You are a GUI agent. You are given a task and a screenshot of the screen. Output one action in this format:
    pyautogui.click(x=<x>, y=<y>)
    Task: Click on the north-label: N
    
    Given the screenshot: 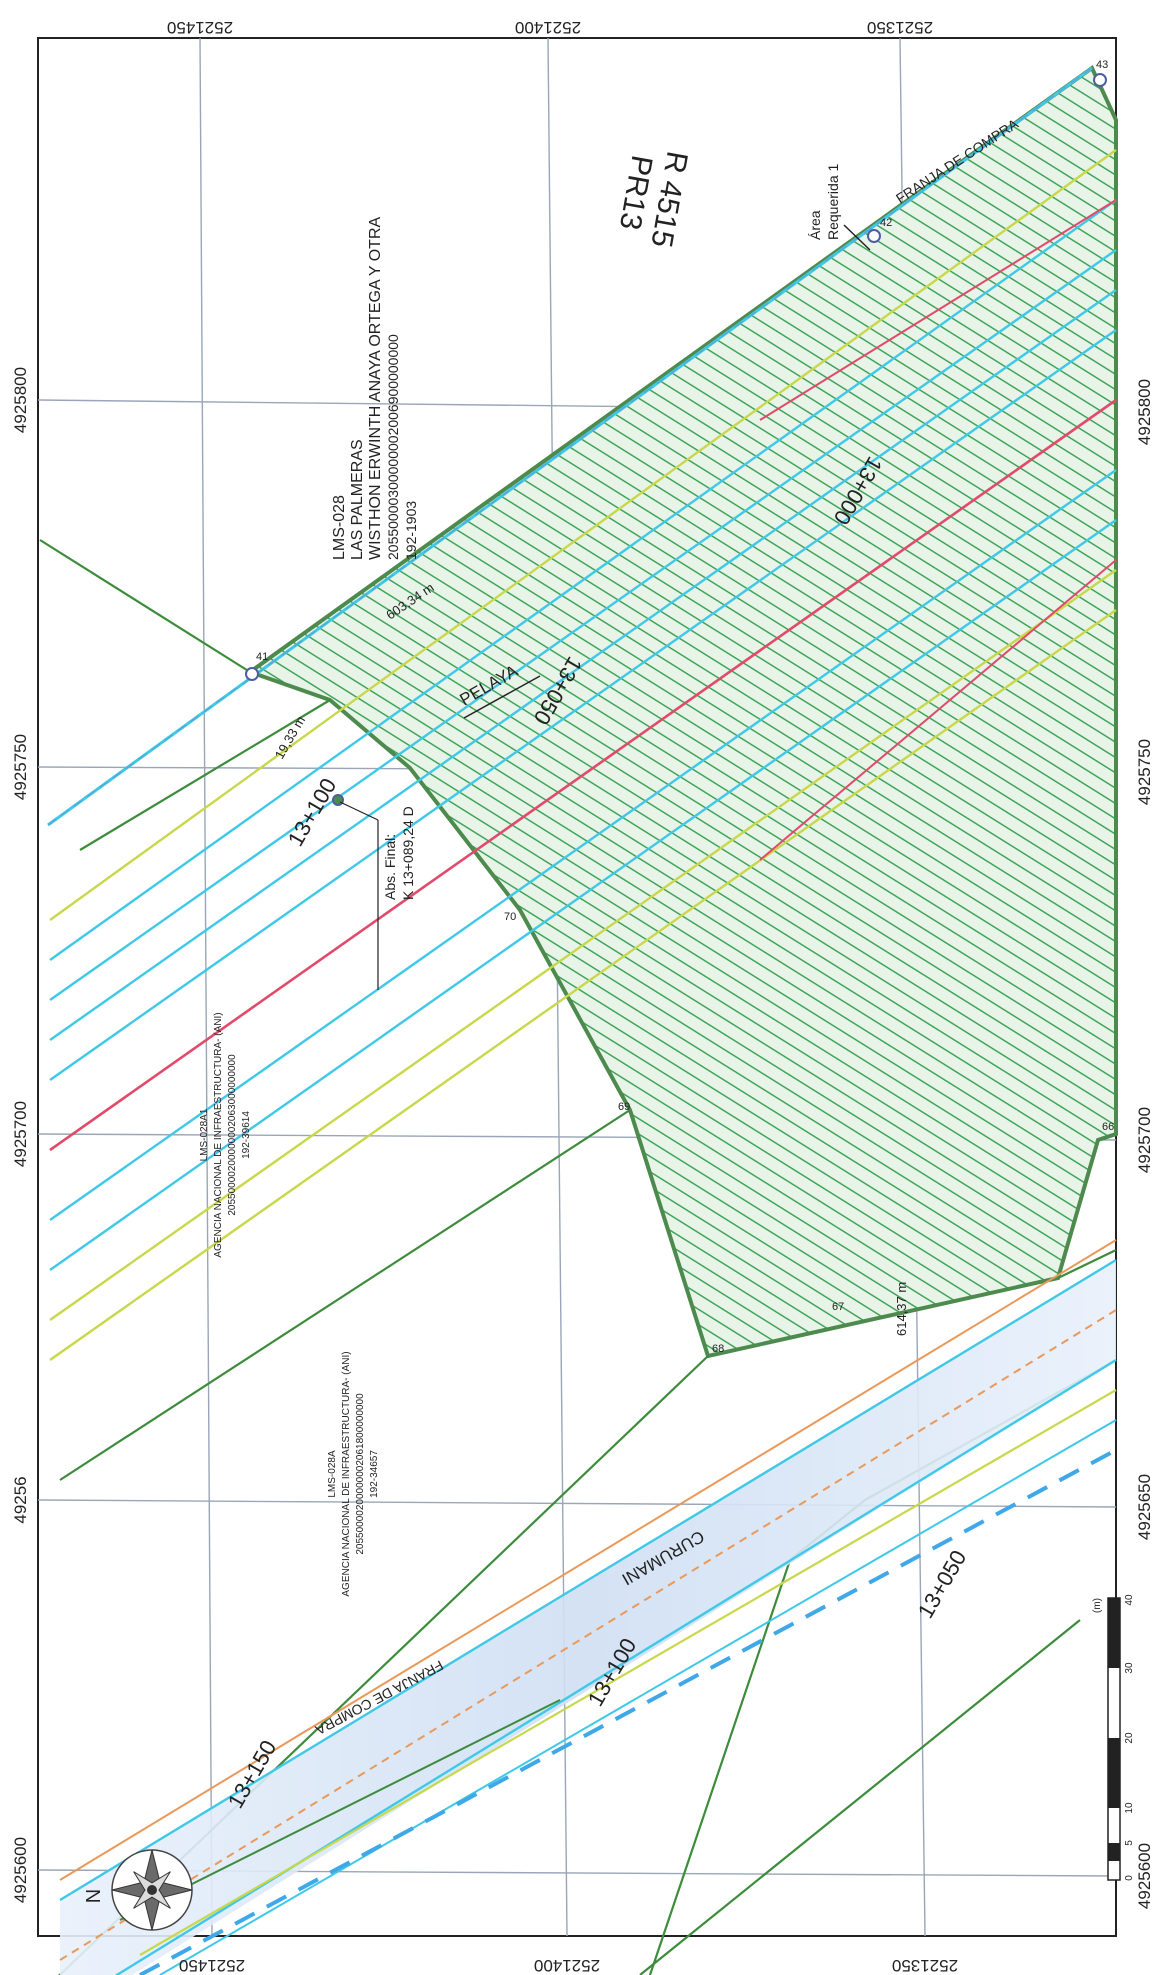 What is the action you would take?
    pyautogui.click(x=94, y=1896)
    